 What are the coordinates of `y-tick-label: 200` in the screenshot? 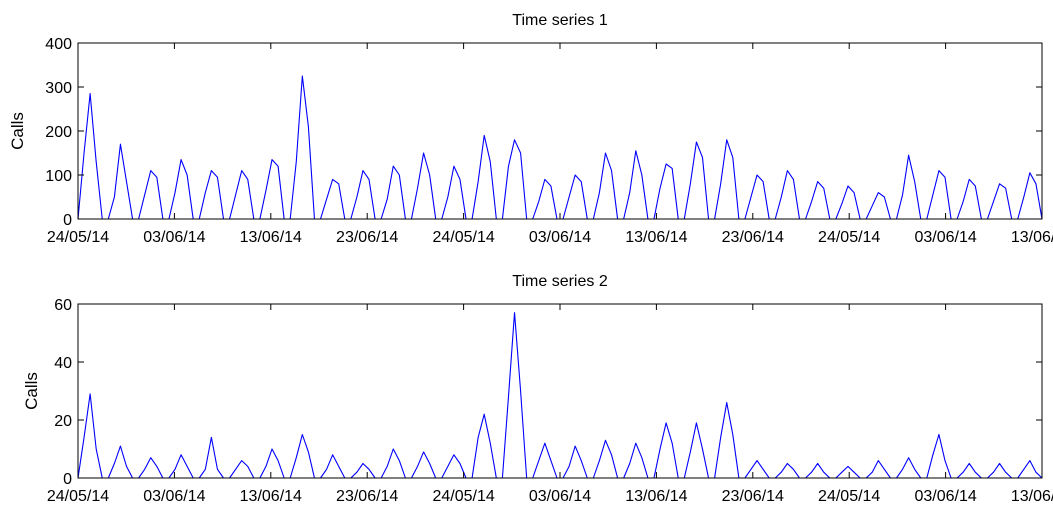 It's located at (58, 132).